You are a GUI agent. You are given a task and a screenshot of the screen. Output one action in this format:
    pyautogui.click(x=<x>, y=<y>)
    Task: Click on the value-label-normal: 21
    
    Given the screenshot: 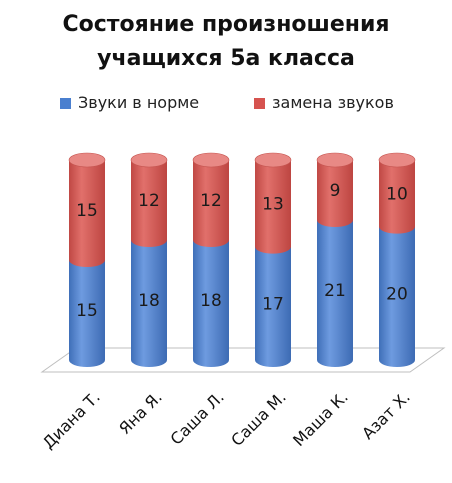 What is the action you would take?
    pyautogui.click(x=335, y=291)
    